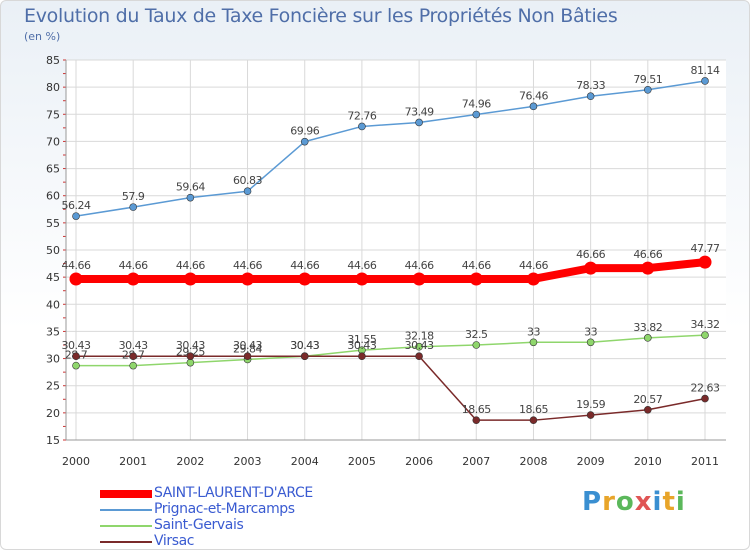 The height and width of the screenshot is (550, 750). I want to click on data-label: 33, so click(533, 331).